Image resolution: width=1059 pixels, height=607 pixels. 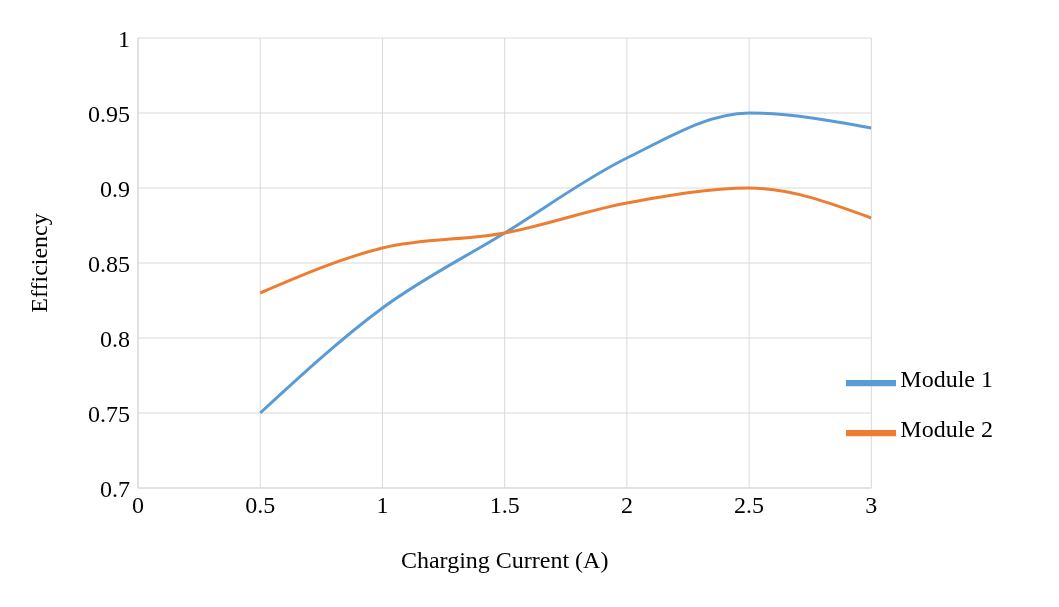 What do you see at coordinates (504, 505) in the screenshot?
I see `x-tick-label: 1.5` at bounding box center [504, 505].